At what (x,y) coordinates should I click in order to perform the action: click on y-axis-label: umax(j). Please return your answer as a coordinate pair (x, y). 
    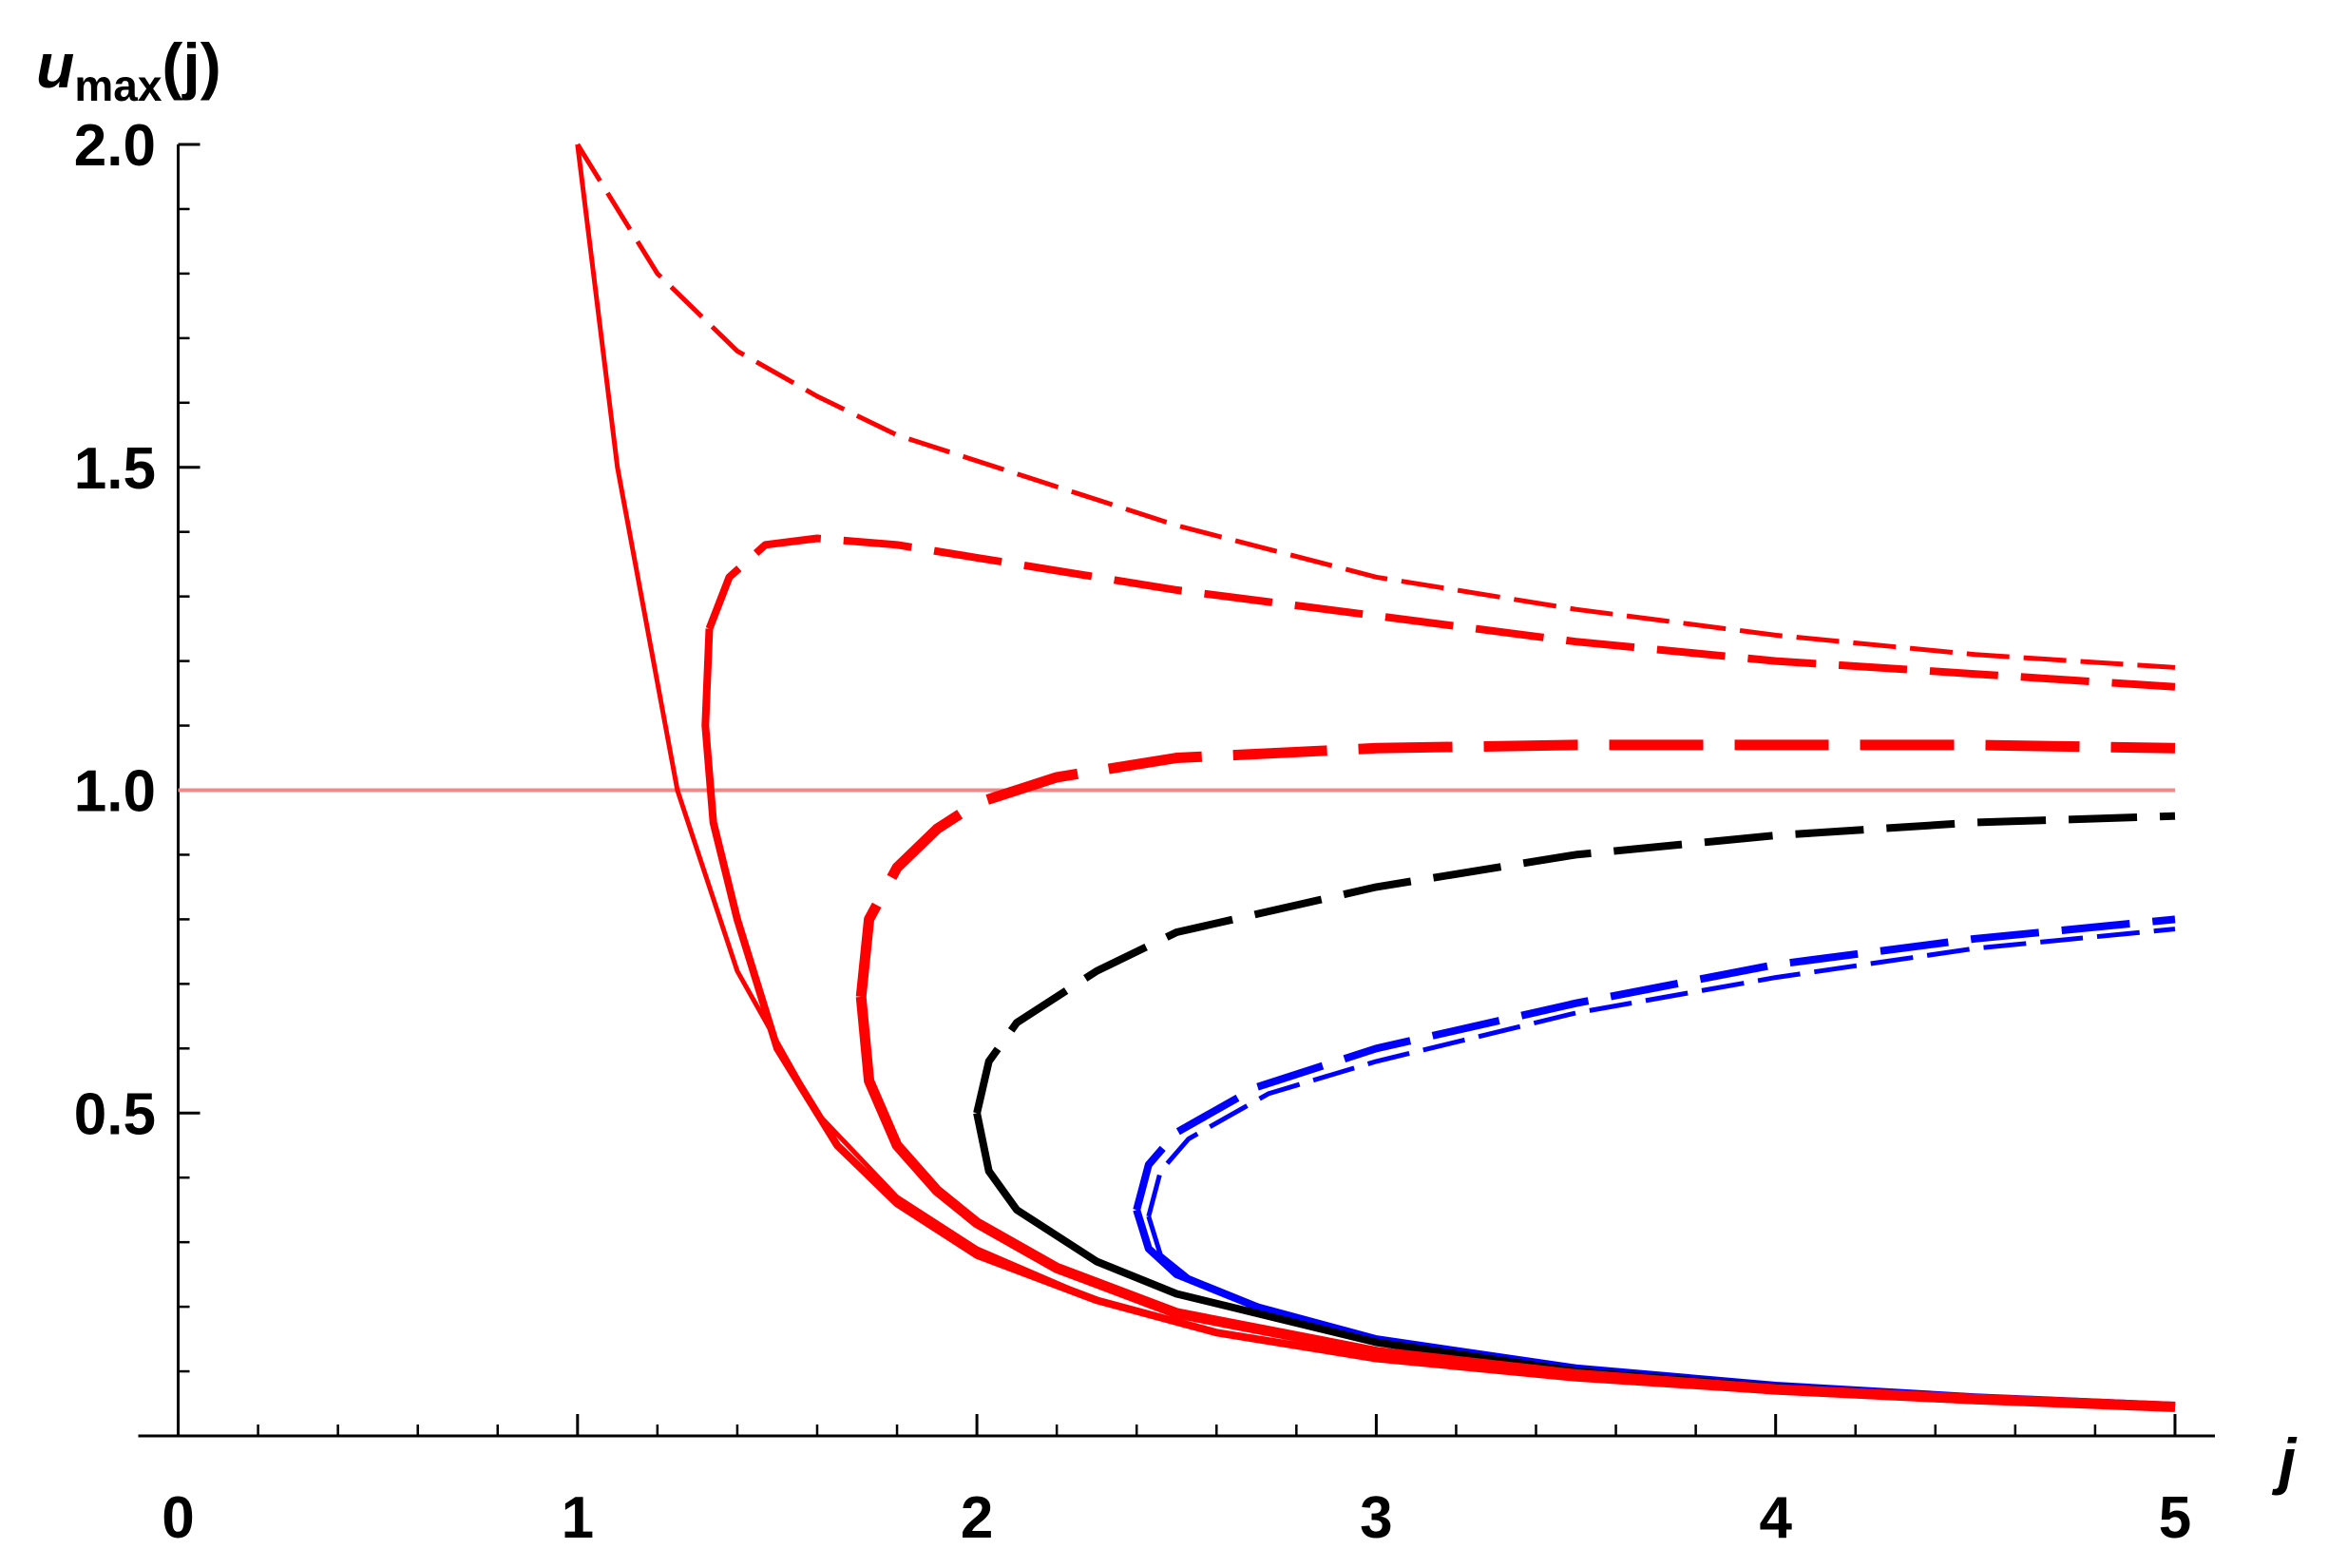
    Looking at the image, I should click on (128, 70).